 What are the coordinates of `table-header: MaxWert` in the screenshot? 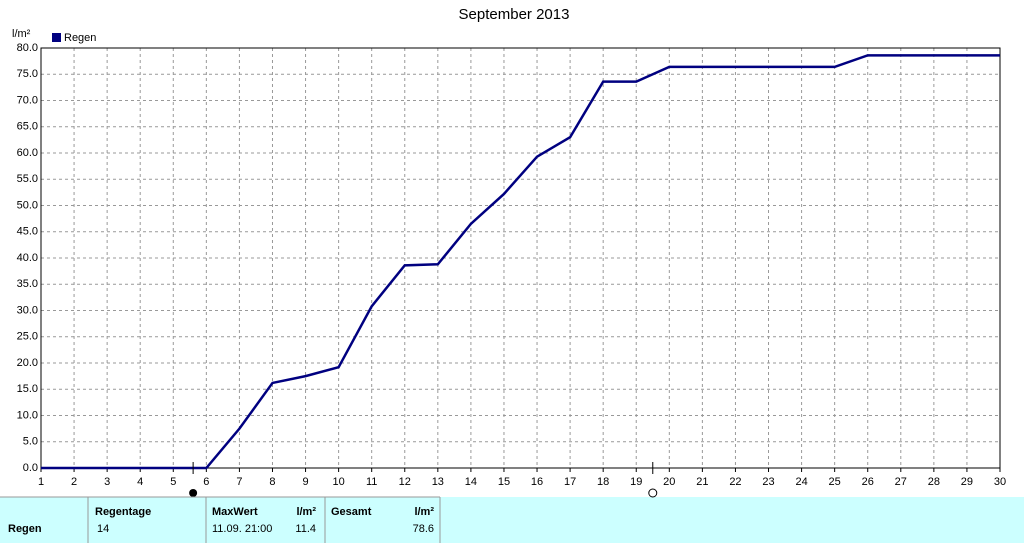 It's located at (235, 512).